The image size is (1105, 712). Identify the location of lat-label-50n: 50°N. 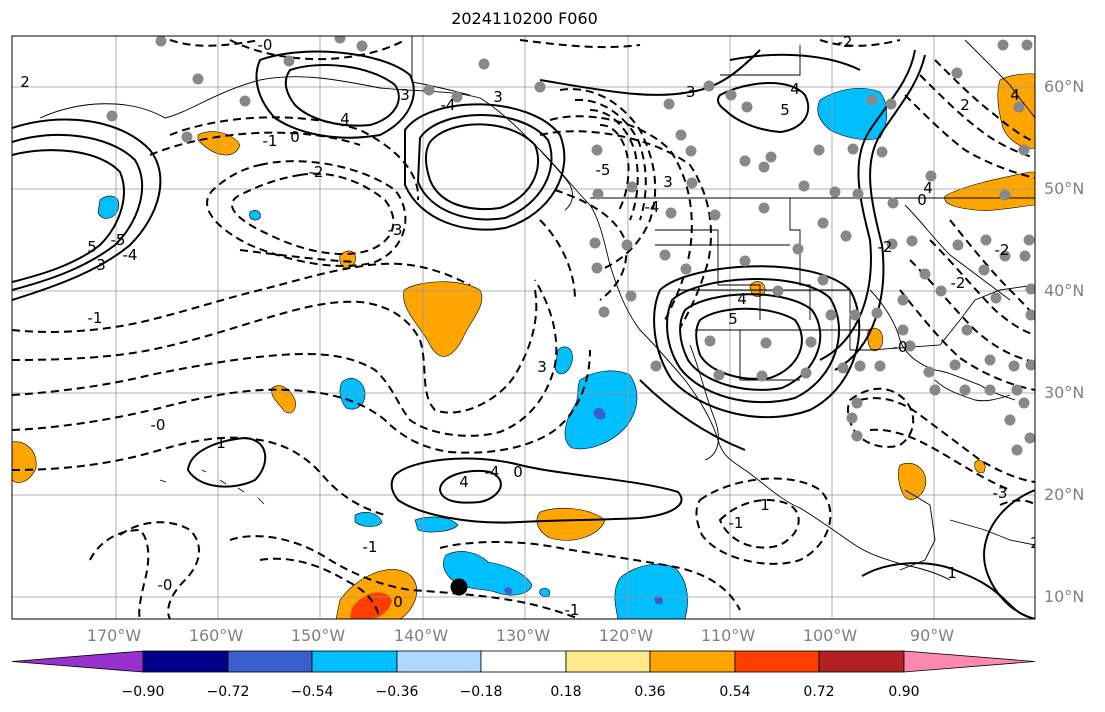
(1064, 188).